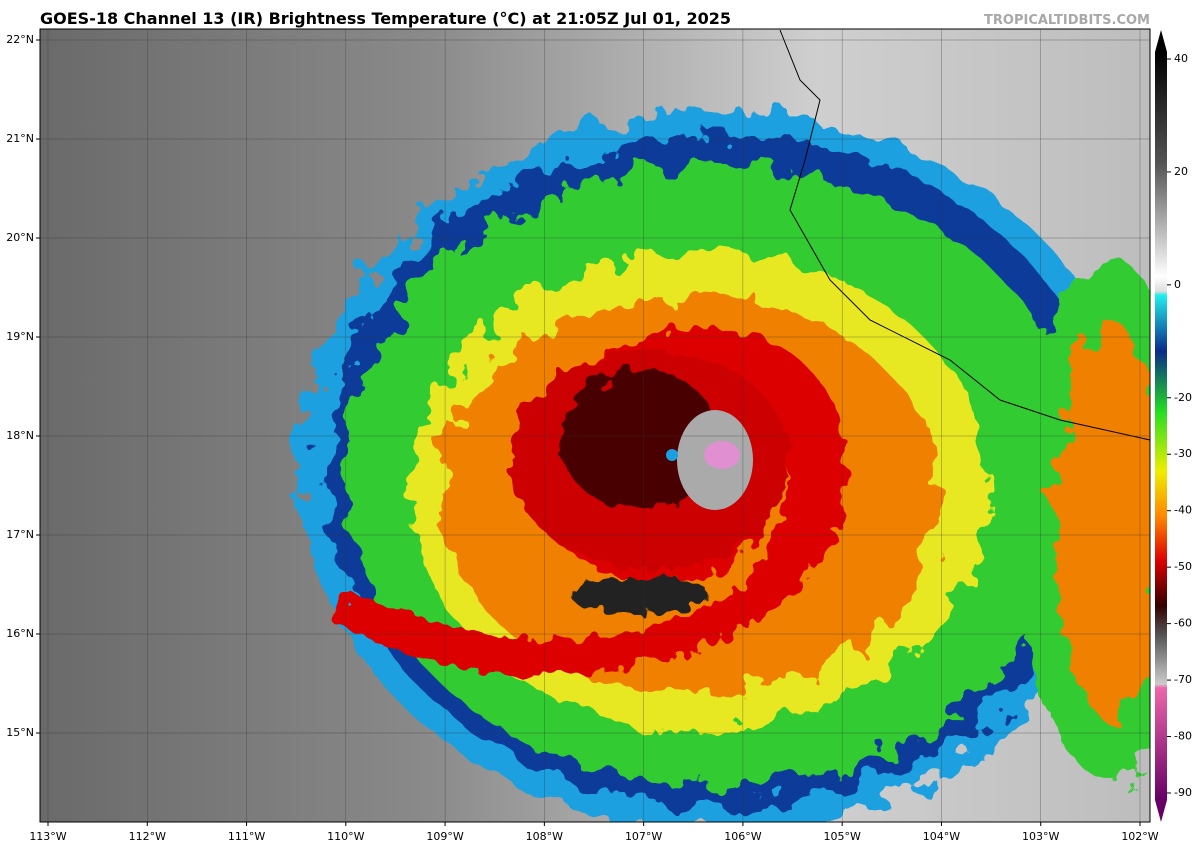 The width and height of the screenshot is (1200, 845). Describe the element at coordinates (1183, 397) in the screenshot. I see `colorbar-label: -20` at that location.